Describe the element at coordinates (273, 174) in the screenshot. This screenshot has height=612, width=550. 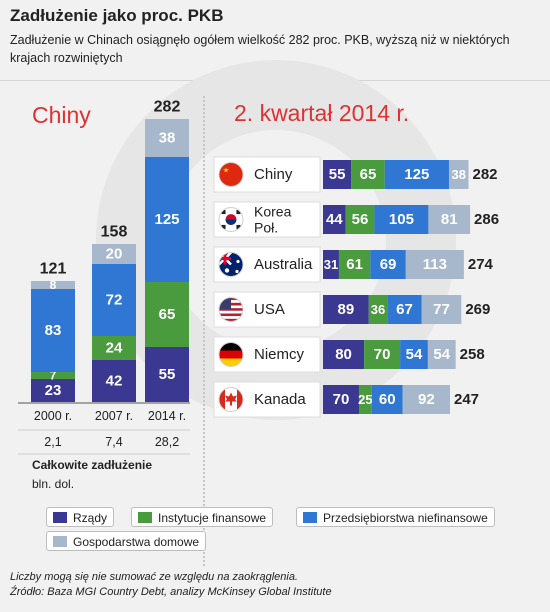
I see `country-label: Chiny` at that location.